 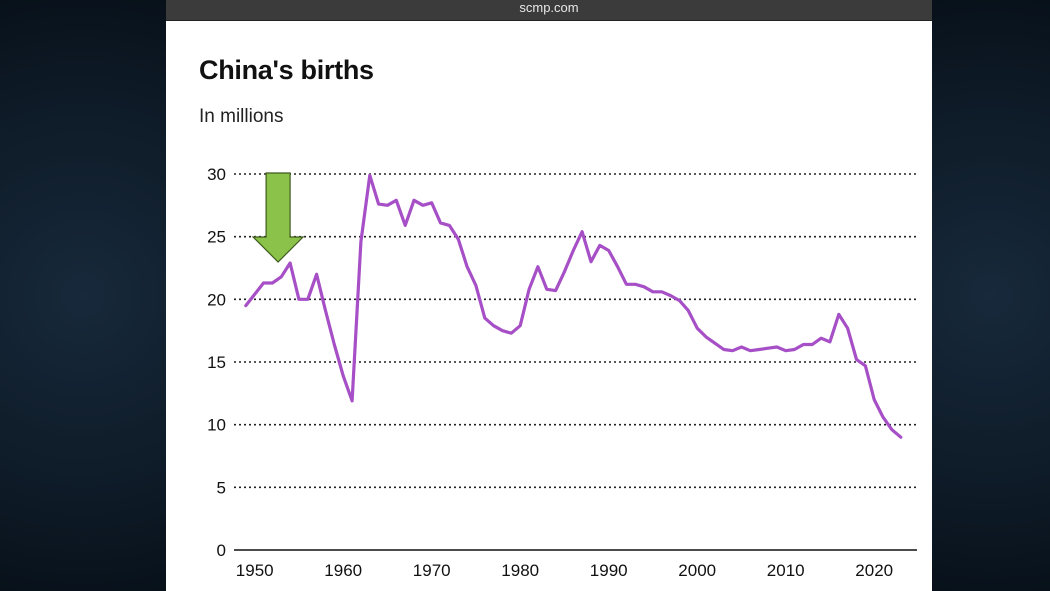 I want to click on x-tick-label: 2010, so click(x=786, y=570).